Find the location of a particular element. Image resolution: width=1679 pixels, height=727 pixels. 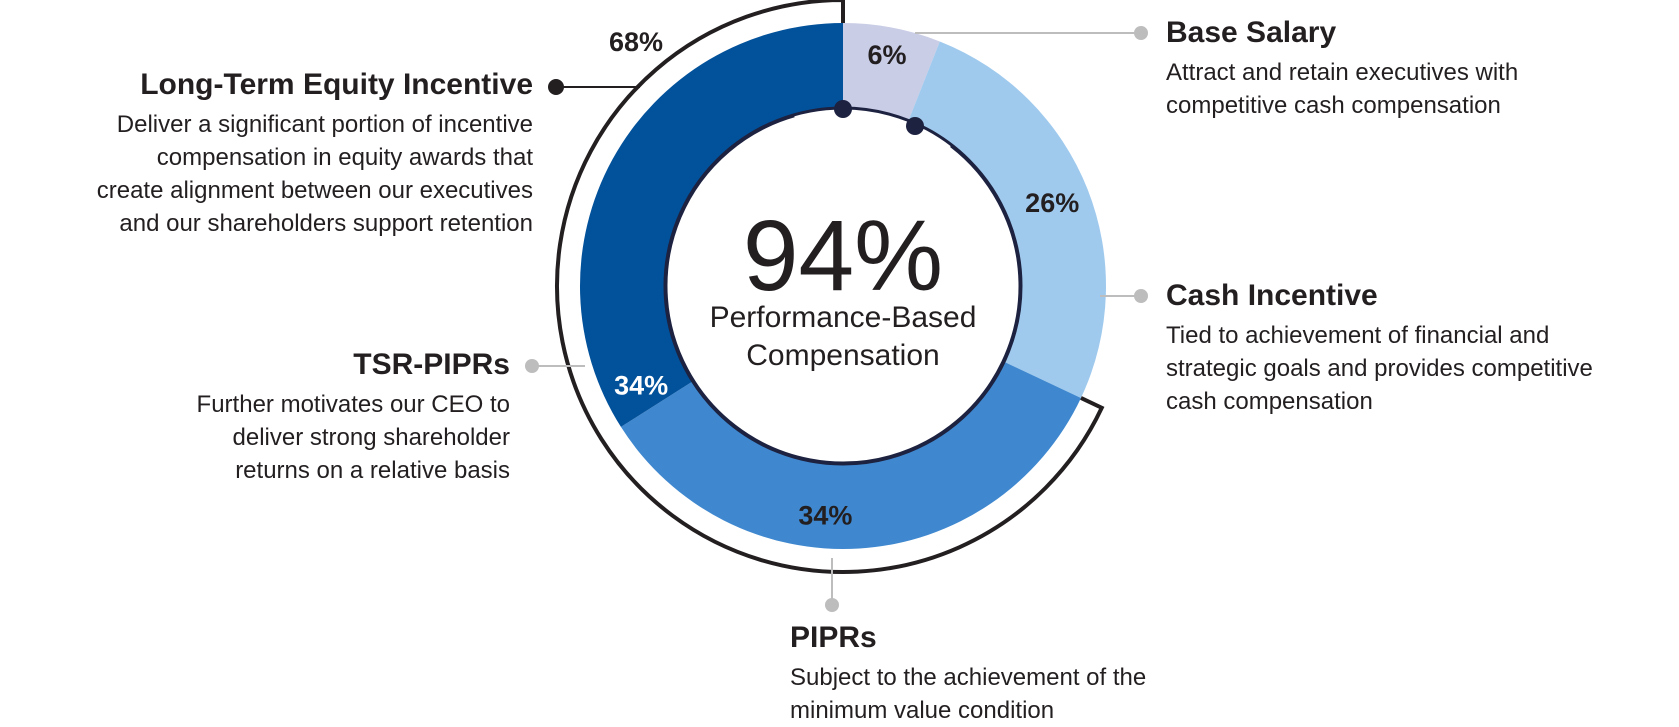

slice-cash-incentive is located at coordinates (1007, 219).